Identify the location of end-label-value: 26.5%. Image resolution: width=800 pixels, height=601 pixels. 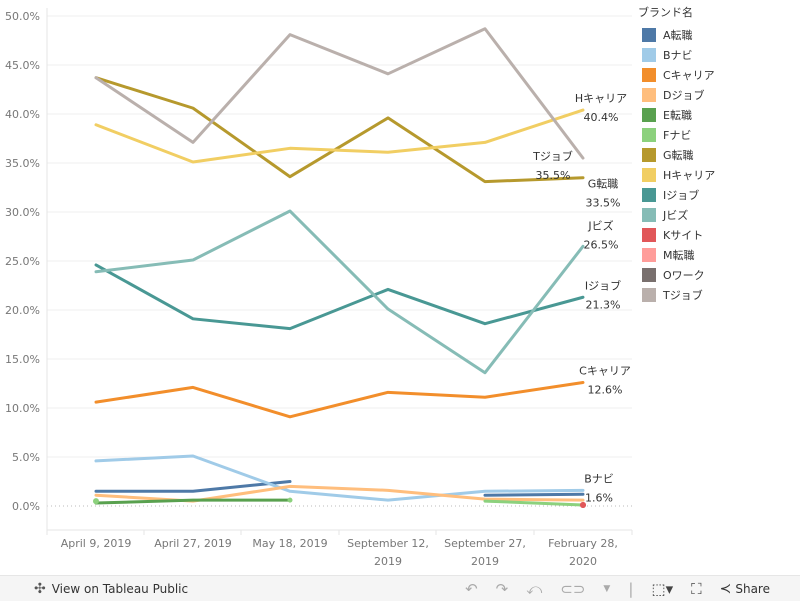
(601, 244).